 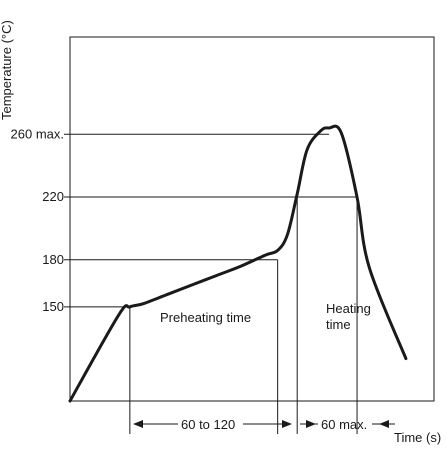 I want to click on heating-range-dimension: 60 max., so click(x=347, y=424).